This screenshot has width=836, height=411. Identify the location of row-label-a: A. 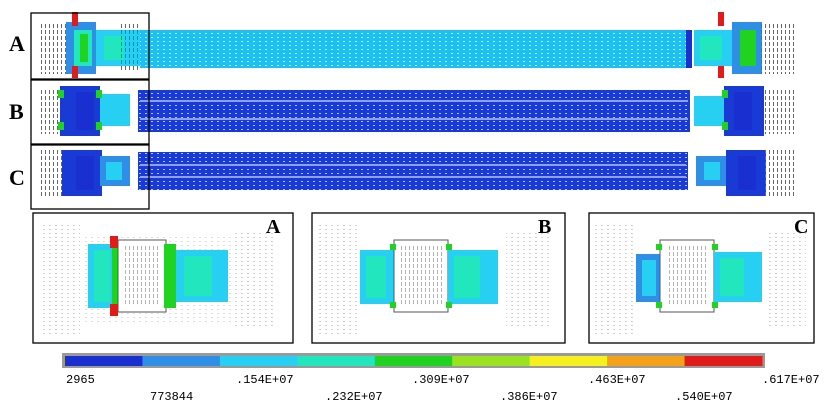
(17, 43).